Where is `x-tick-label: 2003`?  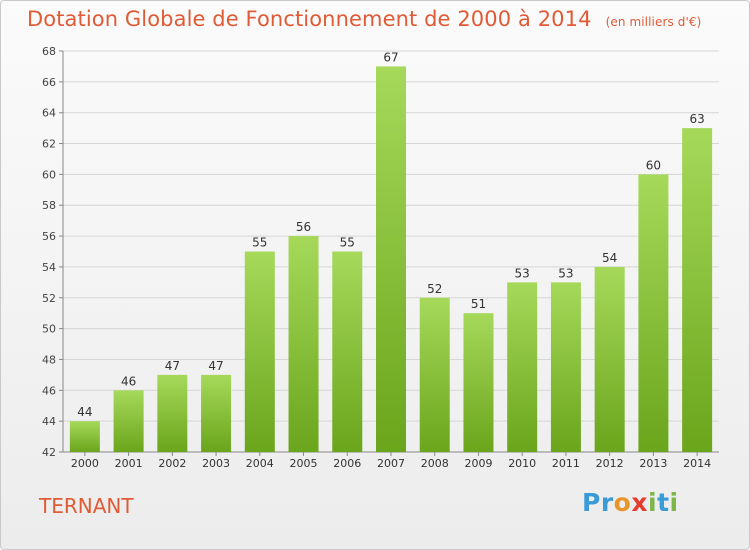 x-tick-label: 2003 is located at coordinates (216, 463).